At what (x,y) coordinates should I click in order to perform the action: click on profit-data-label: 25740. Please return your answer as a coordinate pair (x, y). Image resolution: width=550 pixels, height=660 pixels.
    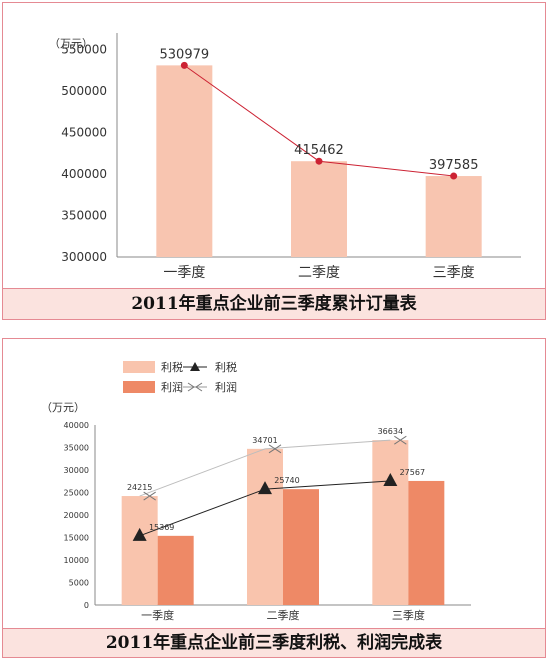
    Looking at the image, I should click on (286, 480).